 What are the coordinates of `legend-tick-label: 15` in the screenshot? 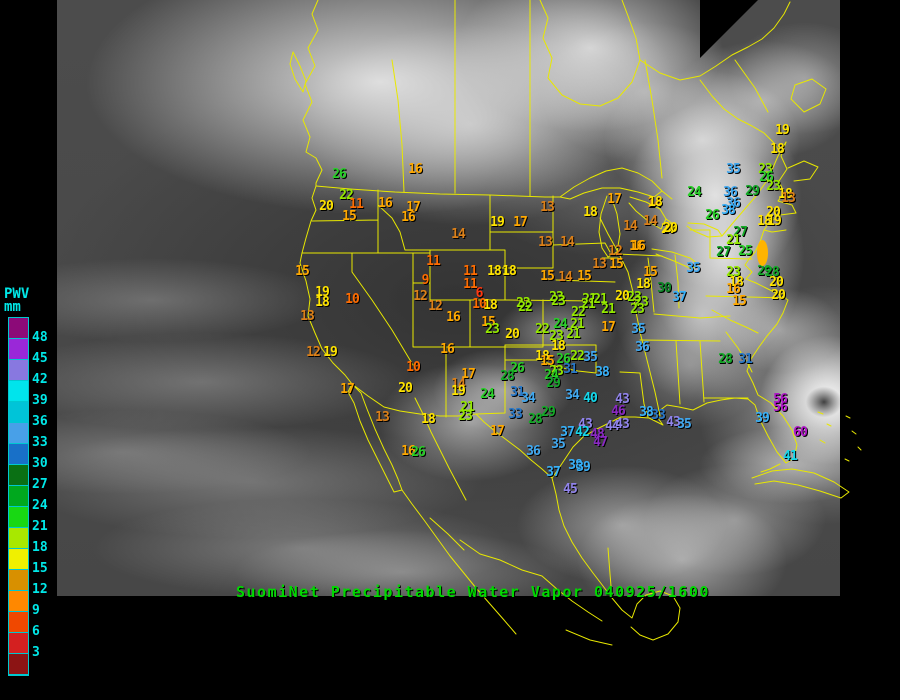 It's located at (40, 568).